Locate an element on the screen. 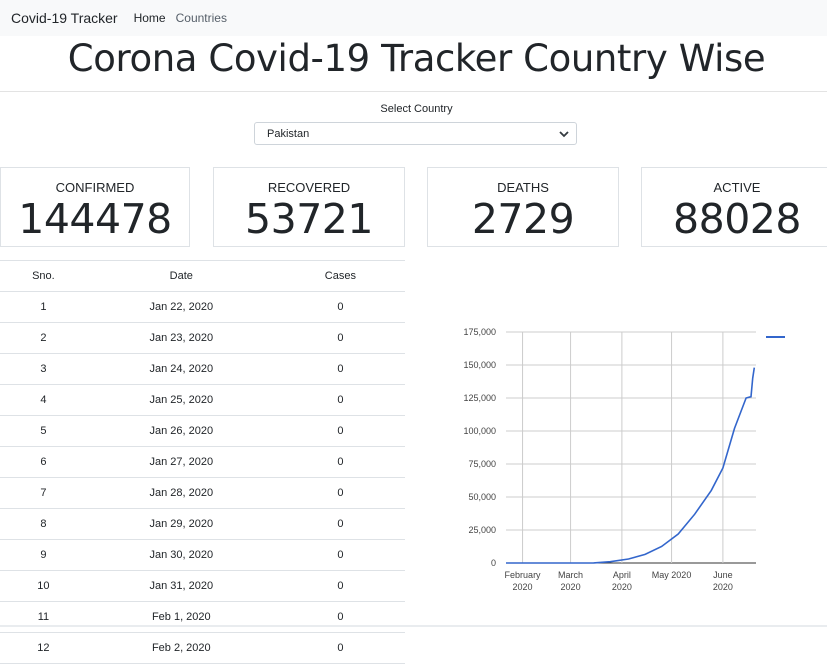  table-row: 6 Jan 27, 2020 0 is located at coordinates (202, 462).